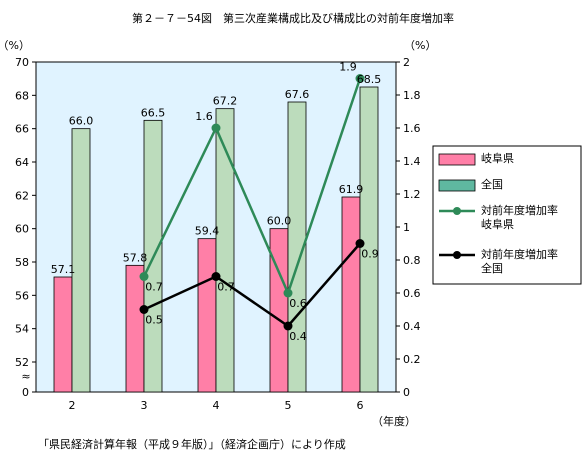  Describe the element at coordinates (297, 94) in the screenshot. I see `bar-label: 67.6` at that location.